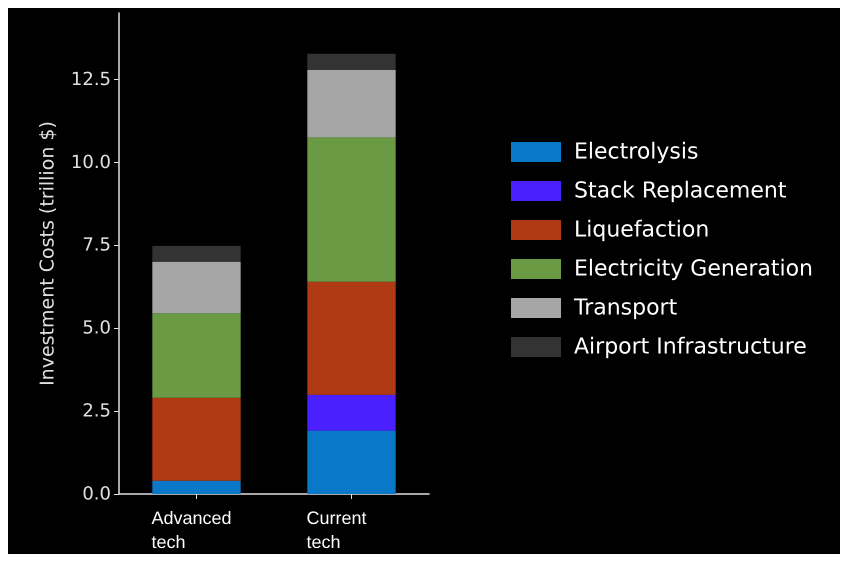  What do you see at coordinates (47, 253) in the screenshot?
I see `y-axis-title: Investment Costs (trillion $)` at bounding box center [47, 253].